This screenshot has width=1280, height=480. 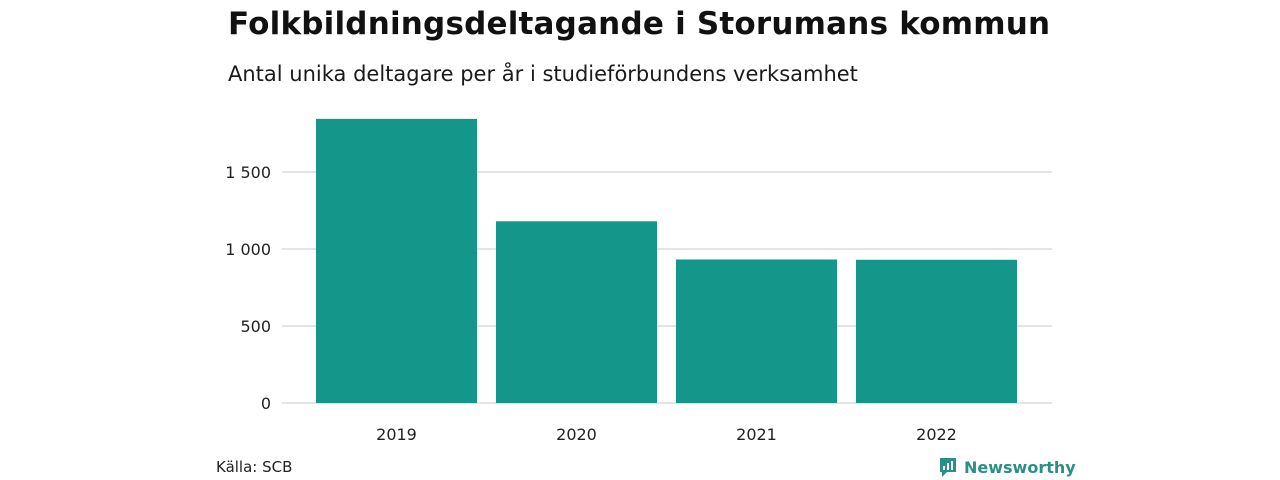 I want to click on x-tick-label: 2022, so click(x=936, y=434).